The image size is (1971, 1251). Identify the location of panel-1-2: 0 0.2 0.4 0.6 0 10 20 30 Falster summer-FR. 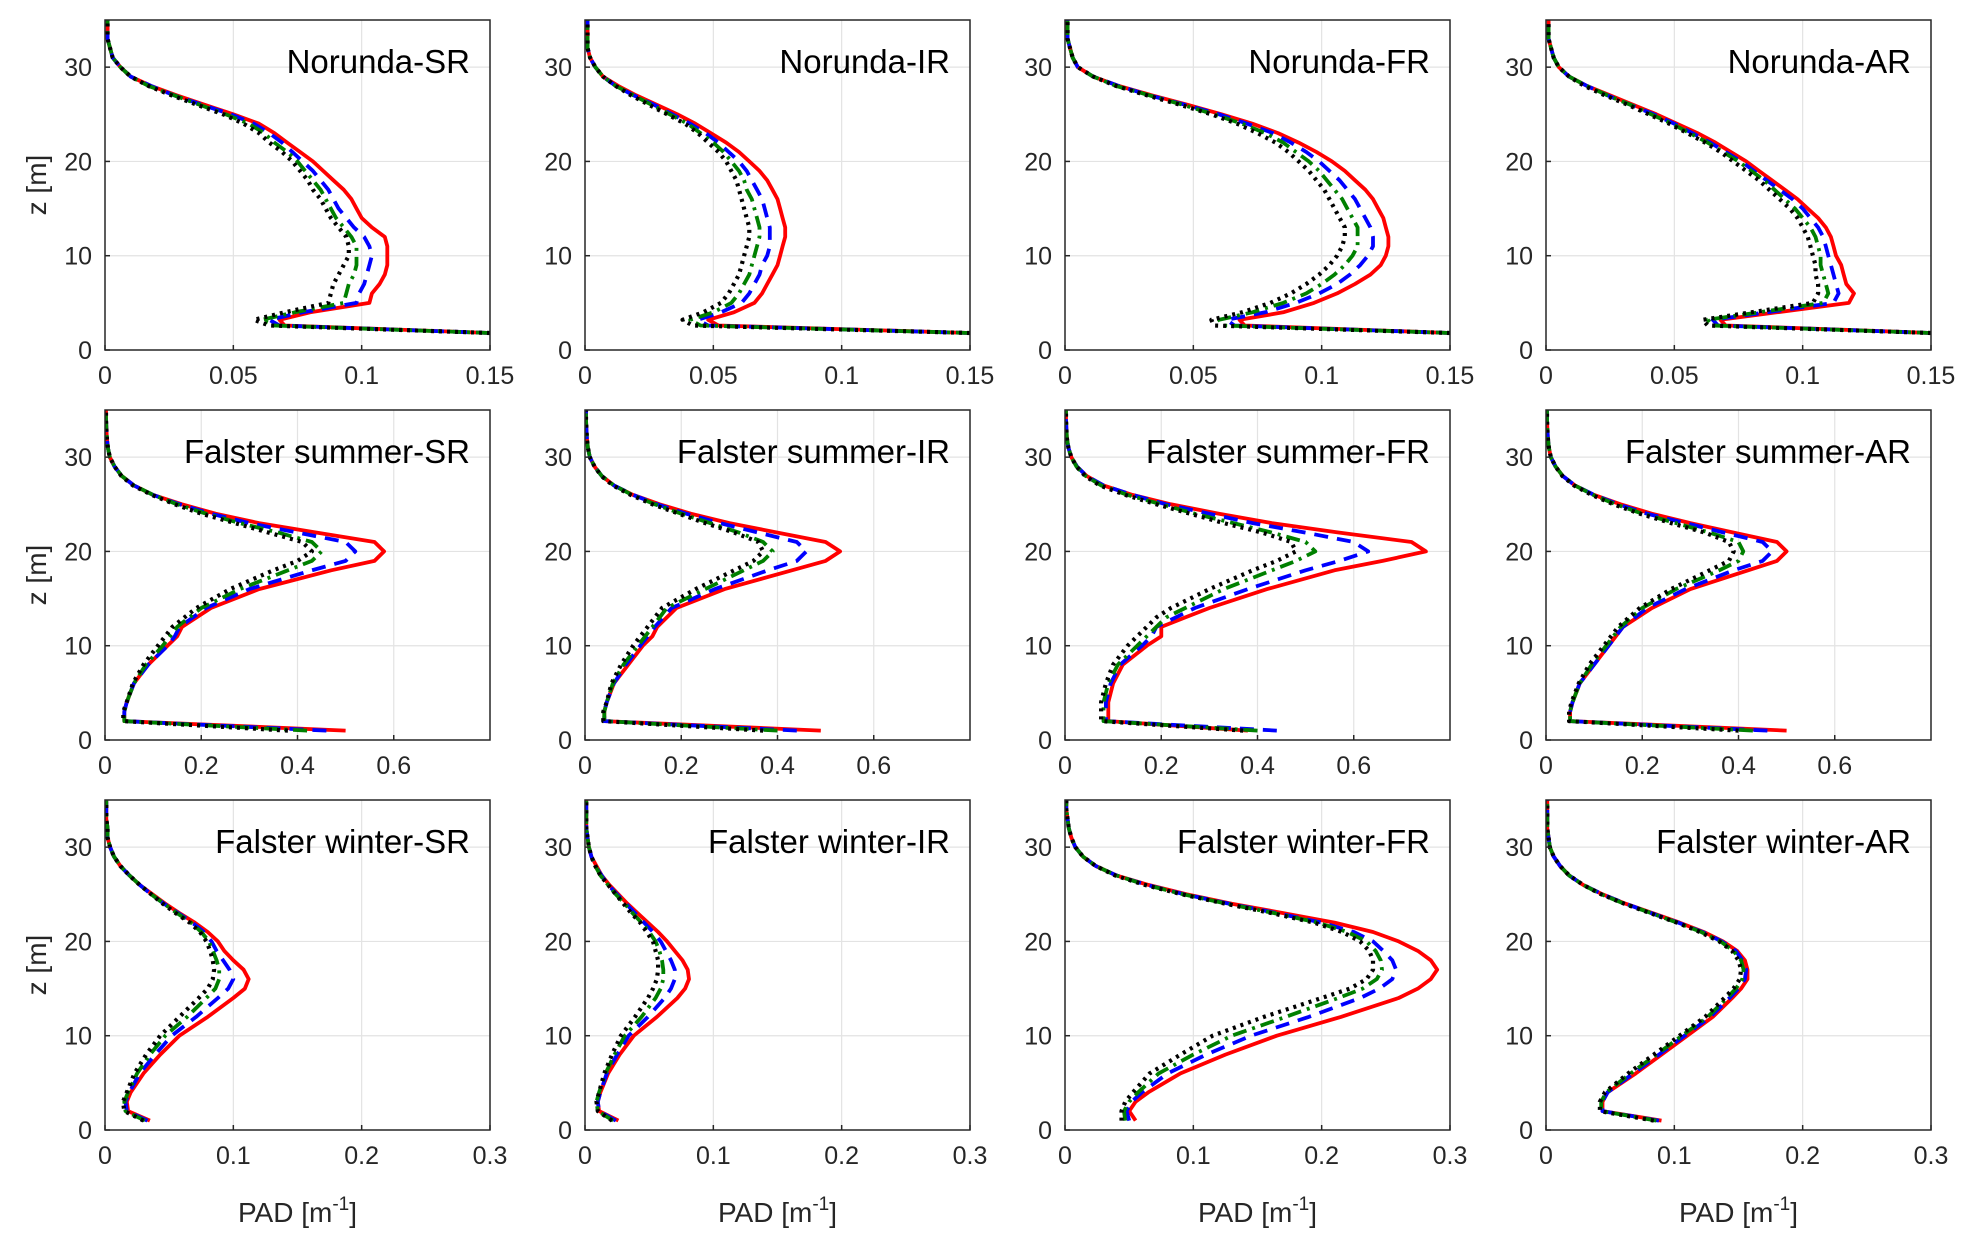
(1237, 594).